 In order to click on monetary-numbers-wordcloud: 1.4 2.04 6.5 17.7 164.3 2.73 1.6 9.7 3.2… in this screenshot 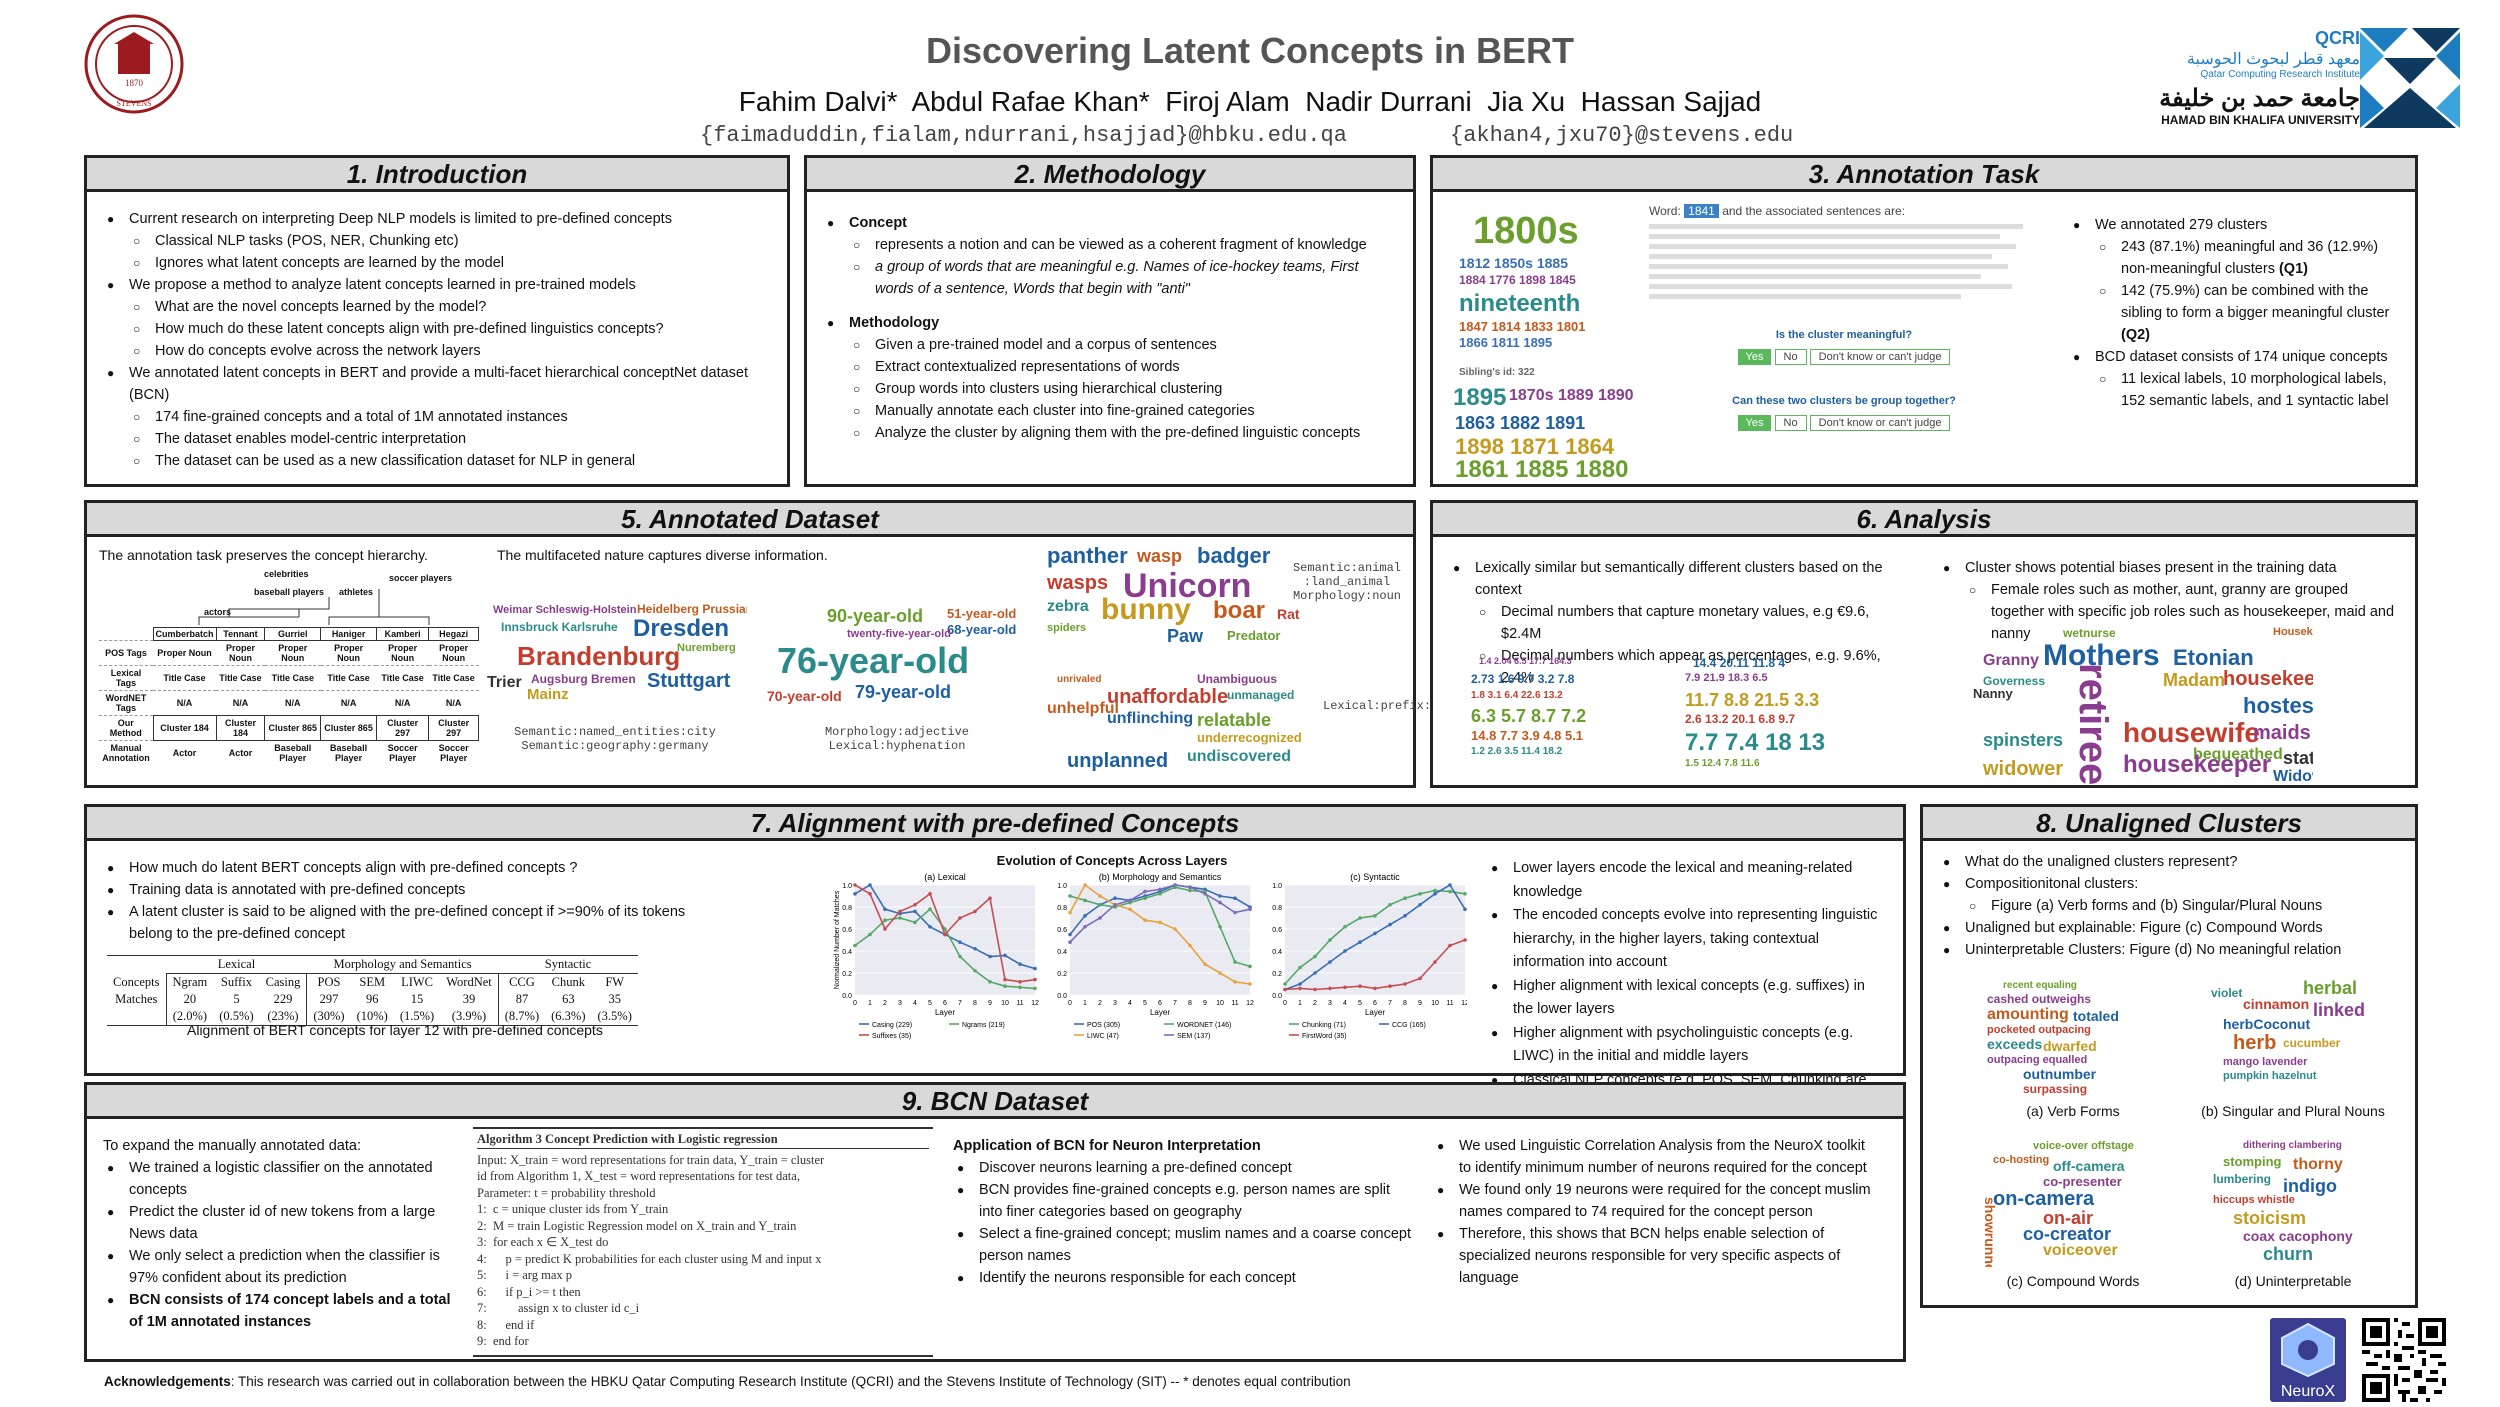, I will do `click(1529, 706)`.